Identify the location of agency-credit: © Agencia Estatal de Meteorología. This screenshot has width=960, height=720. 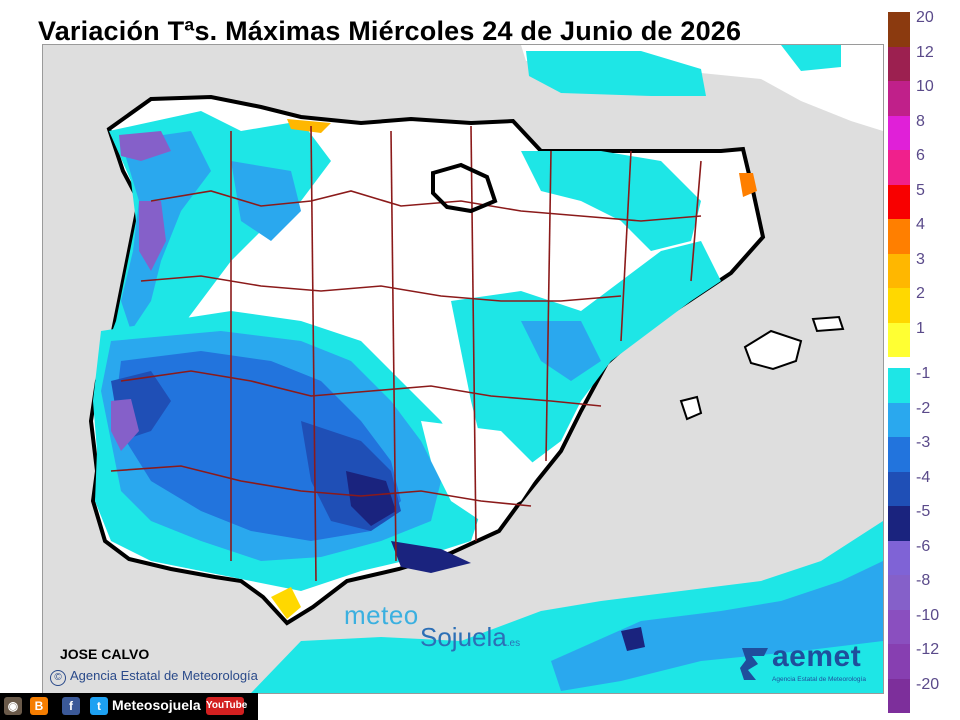
(154, 677).